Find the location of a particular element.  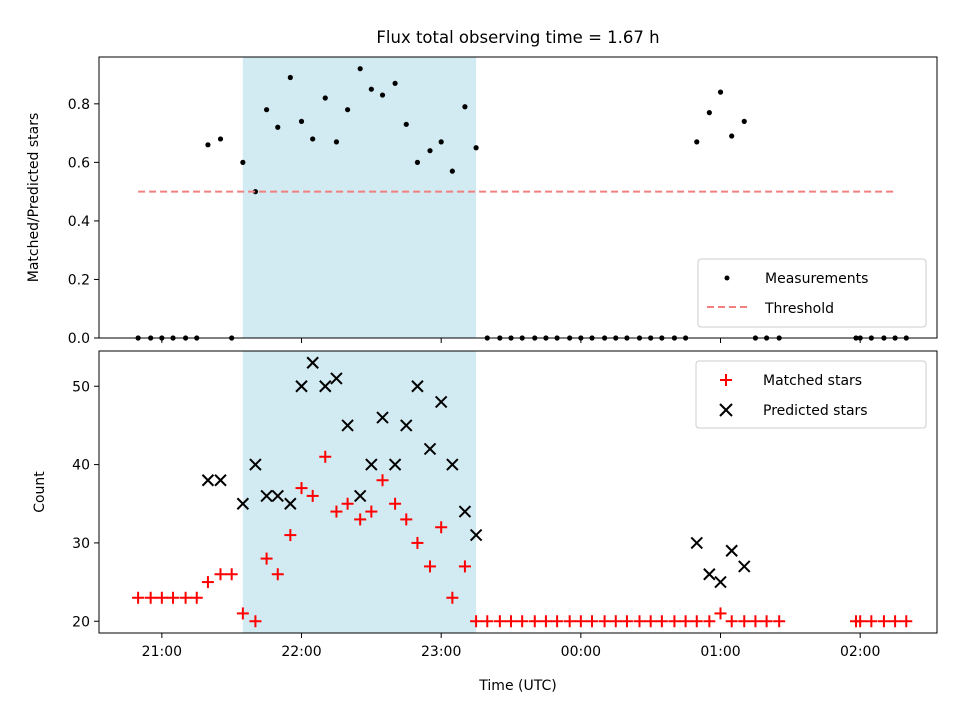

y-tick-label: 0.8 is located at coordinates (79, 105).